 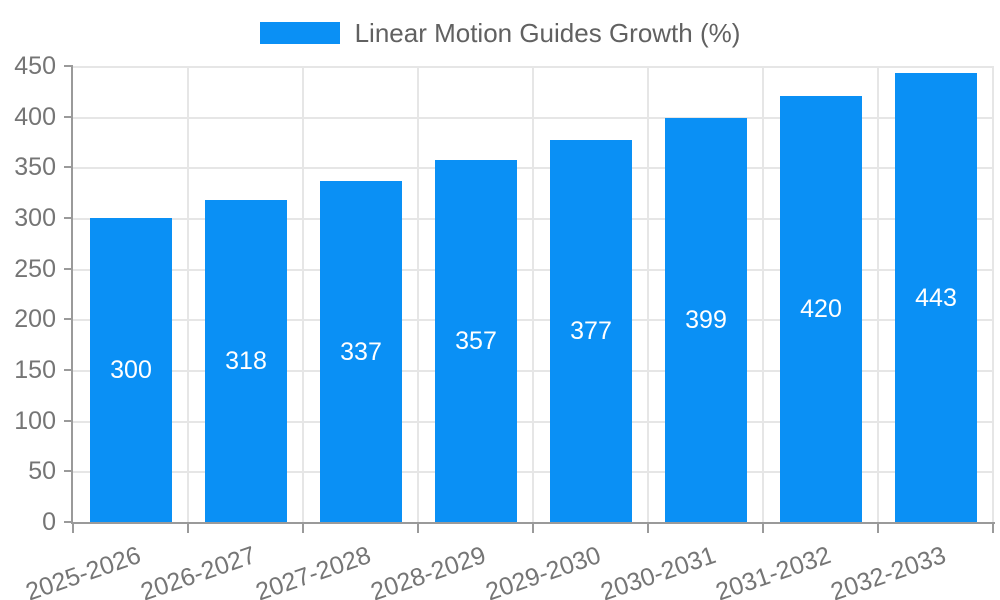 I want to click on y-tick-label: 50, so click(x=42, y=471).